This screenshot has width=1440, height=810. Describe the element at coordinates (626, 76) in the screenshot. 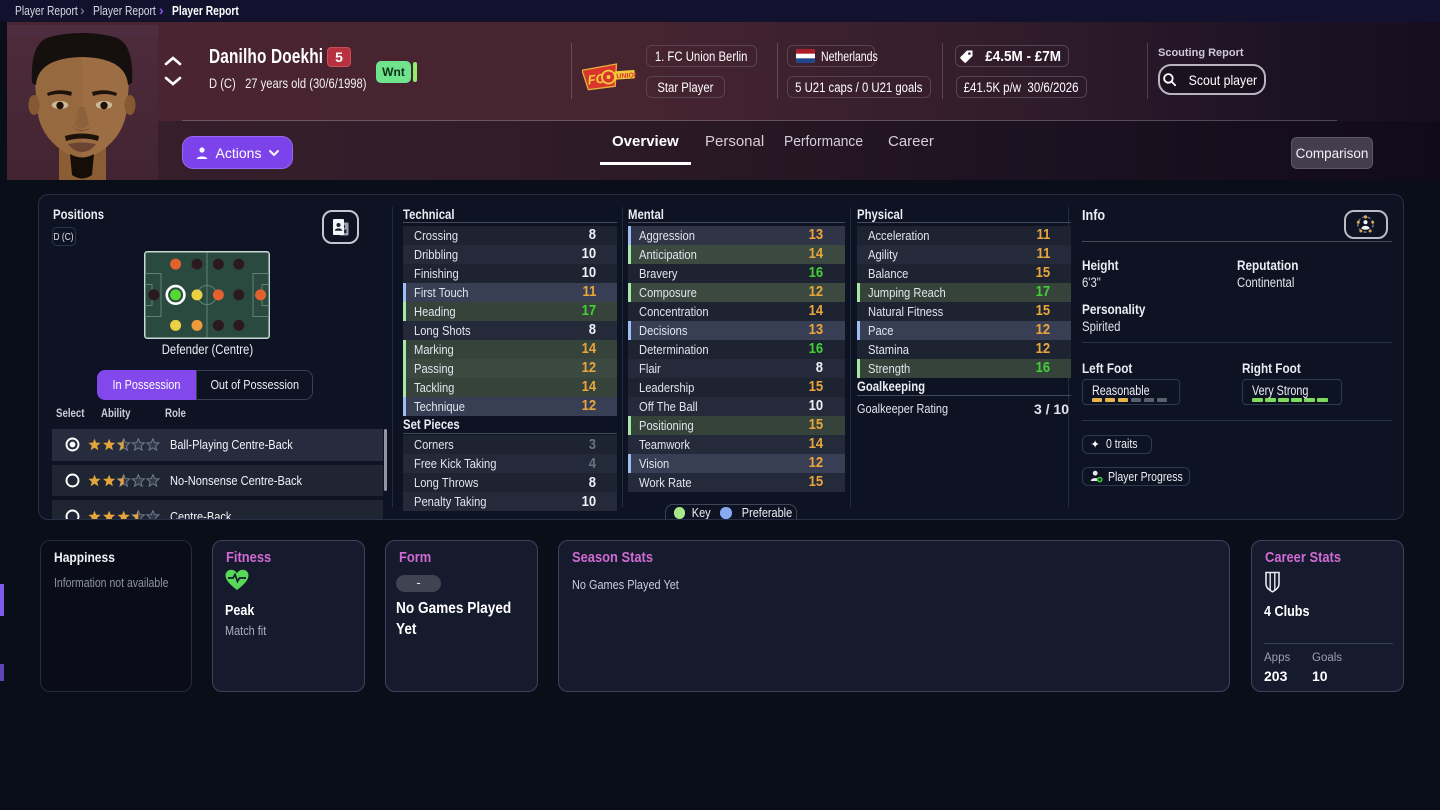

I see `svg-text: UNION` at that location.